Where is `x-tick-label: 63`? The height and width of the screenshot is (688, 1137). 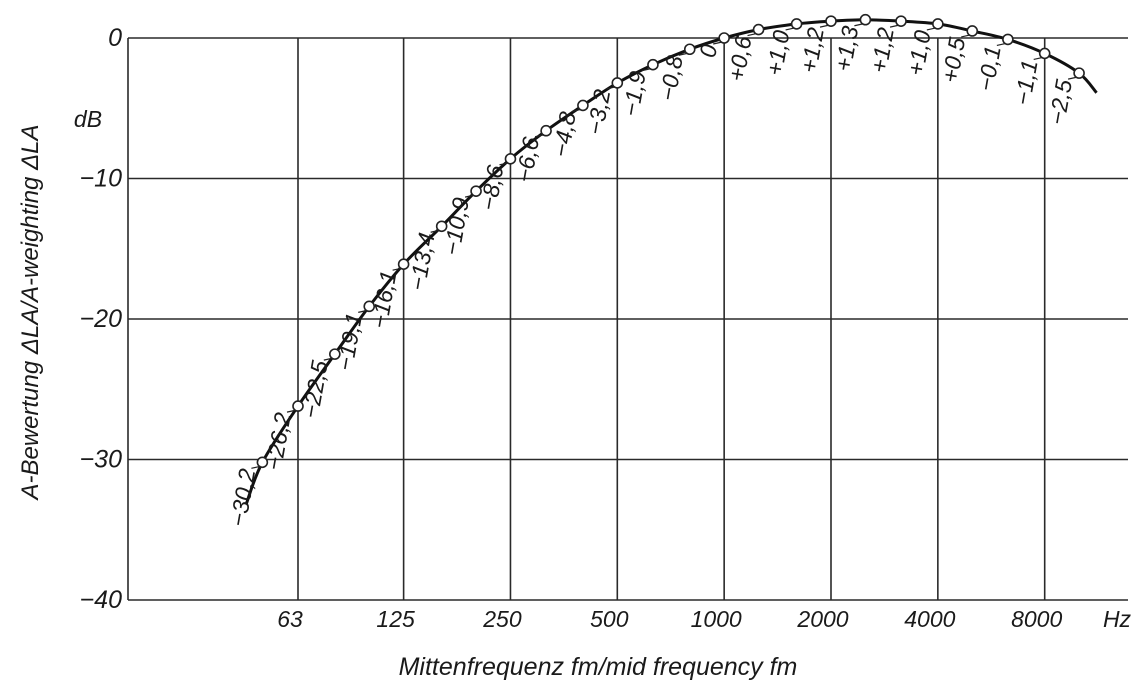
x-tick-label: 63 is located at coordinates (290, 619).